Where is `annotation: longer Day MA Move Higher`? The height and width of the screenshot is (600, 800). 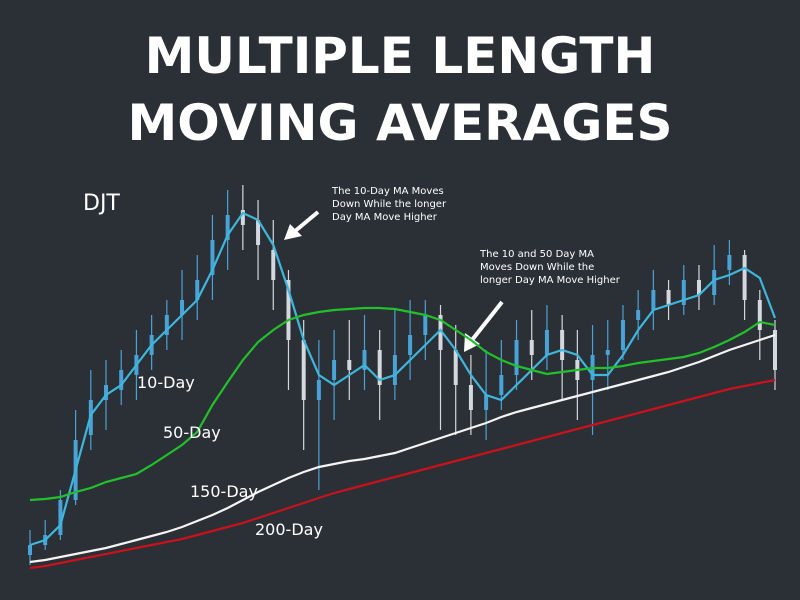 annotation: longer Day MA Move Higher is located at coordinates (550, 280).